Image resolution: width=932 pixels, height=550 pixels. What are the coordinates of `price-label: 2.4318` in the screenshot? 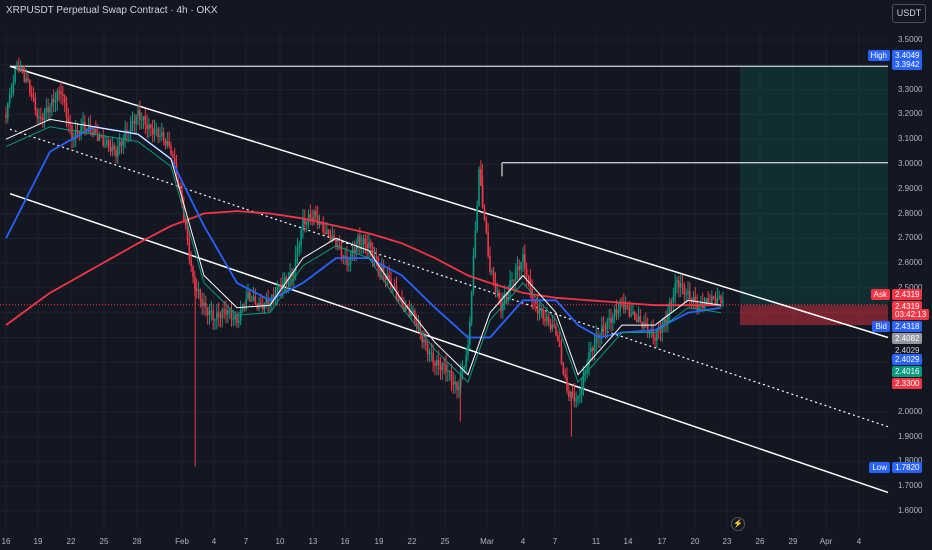 It's located at (907, 326).